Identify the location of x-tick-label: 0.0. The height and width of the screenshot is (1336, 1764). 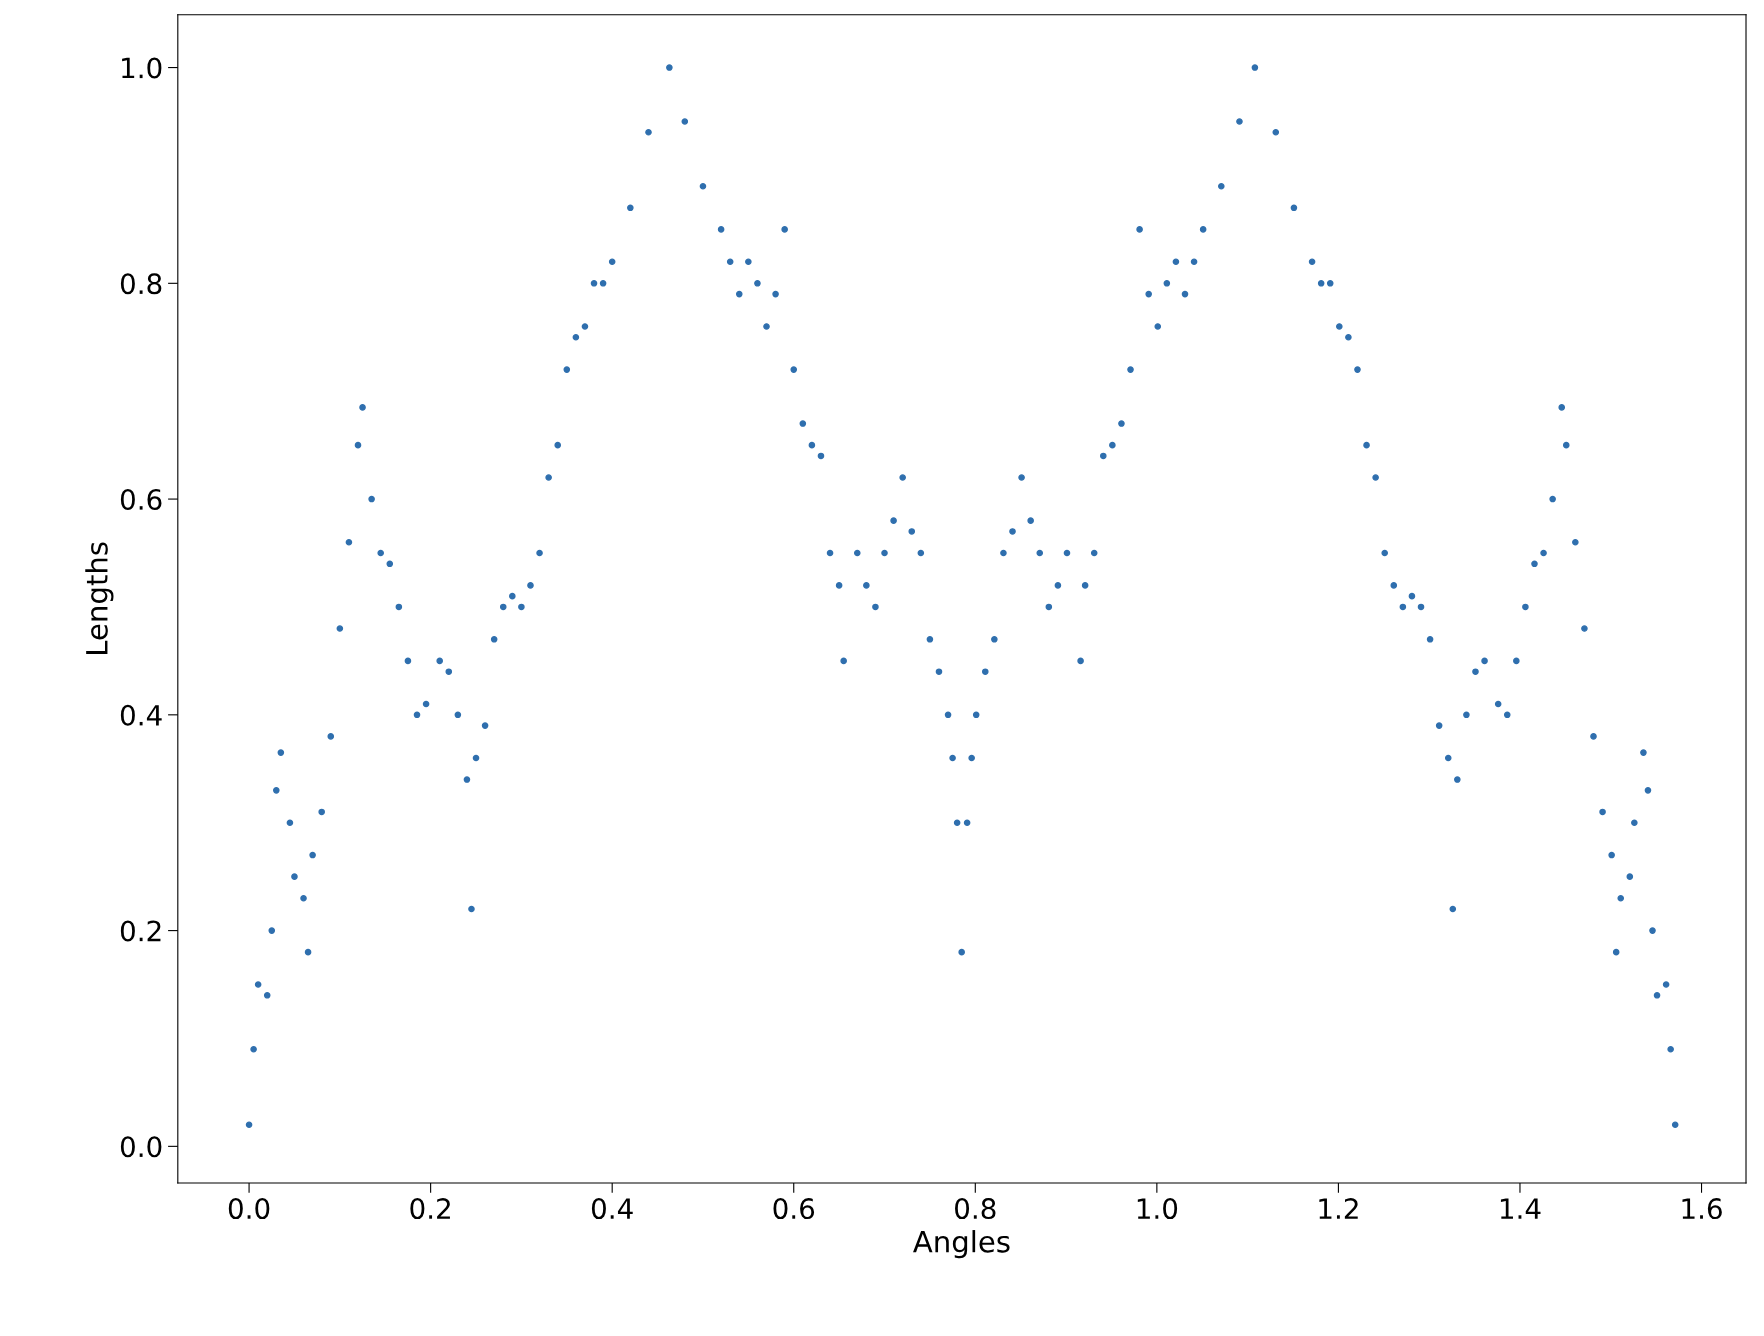
(249, 1209).